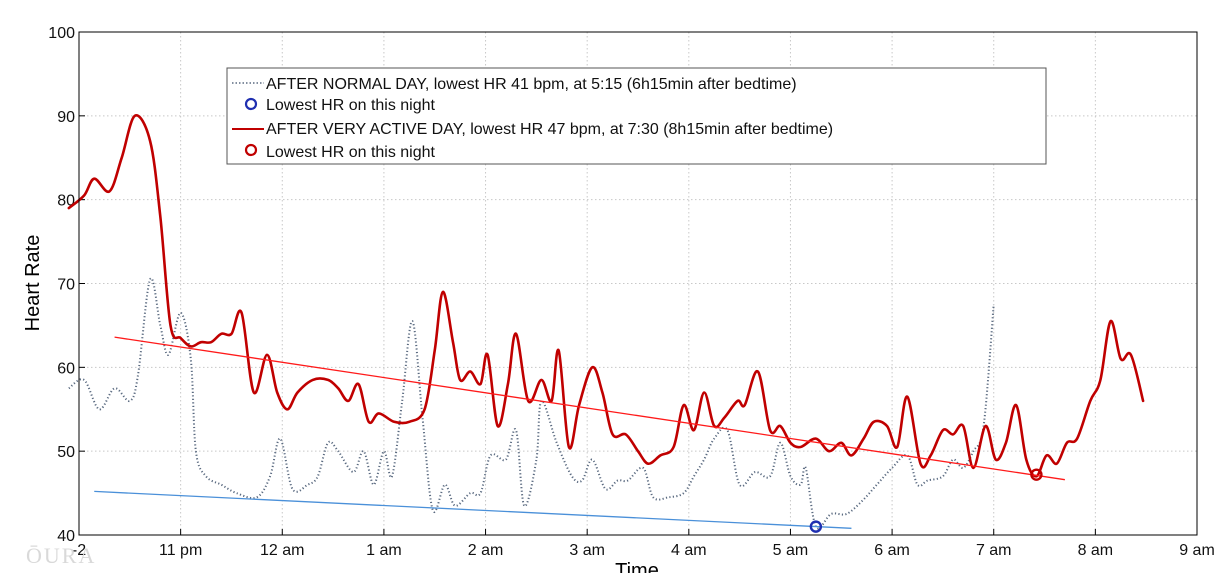 This screenshot has height=573, width=1225. What do you see at coordinates (689, 550) in the screenshot?
I see `x-tick-label: 4 am` at bounding box center [689, 550].